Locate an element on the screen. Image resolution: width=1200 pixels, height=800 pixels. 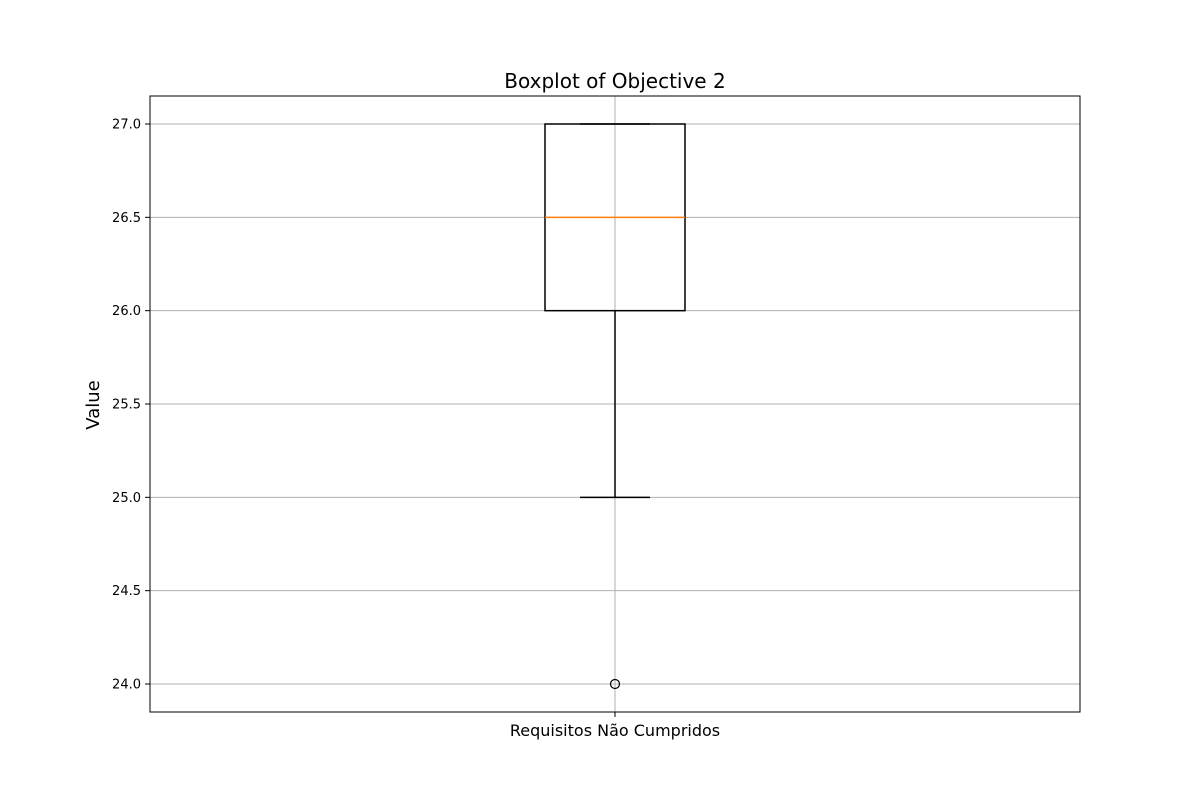
y-tick-label: 24.5 is located at coordinates (126, 591).